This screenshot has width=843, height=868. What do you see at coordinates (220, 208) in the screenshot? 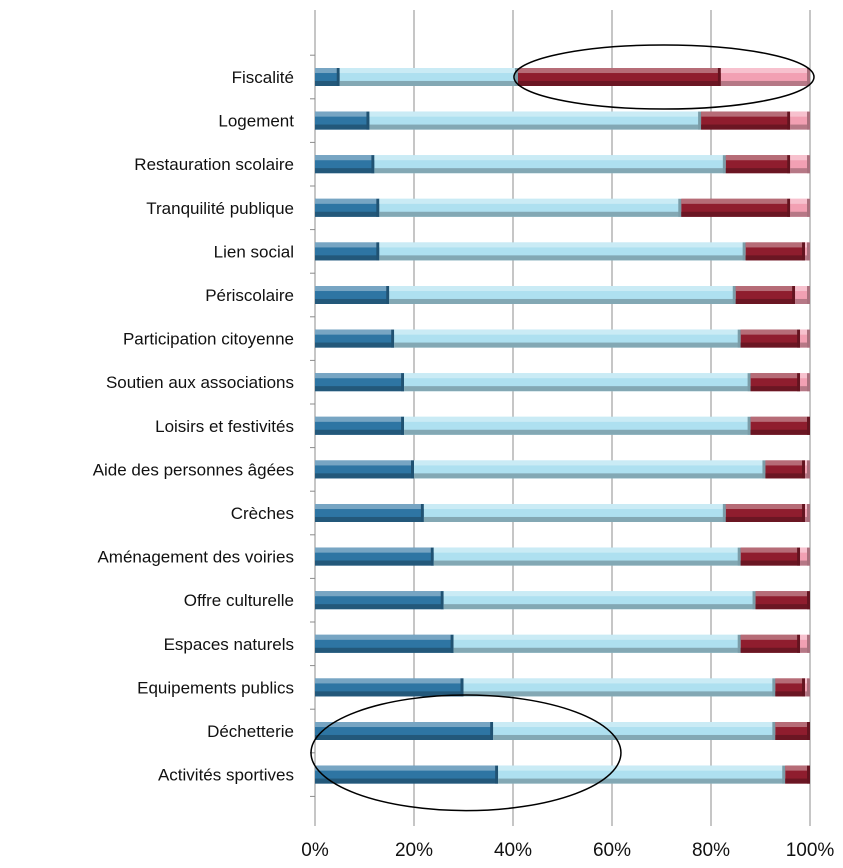
I see `category-label: Tranquilité publique` at bounding box center [220, 208].